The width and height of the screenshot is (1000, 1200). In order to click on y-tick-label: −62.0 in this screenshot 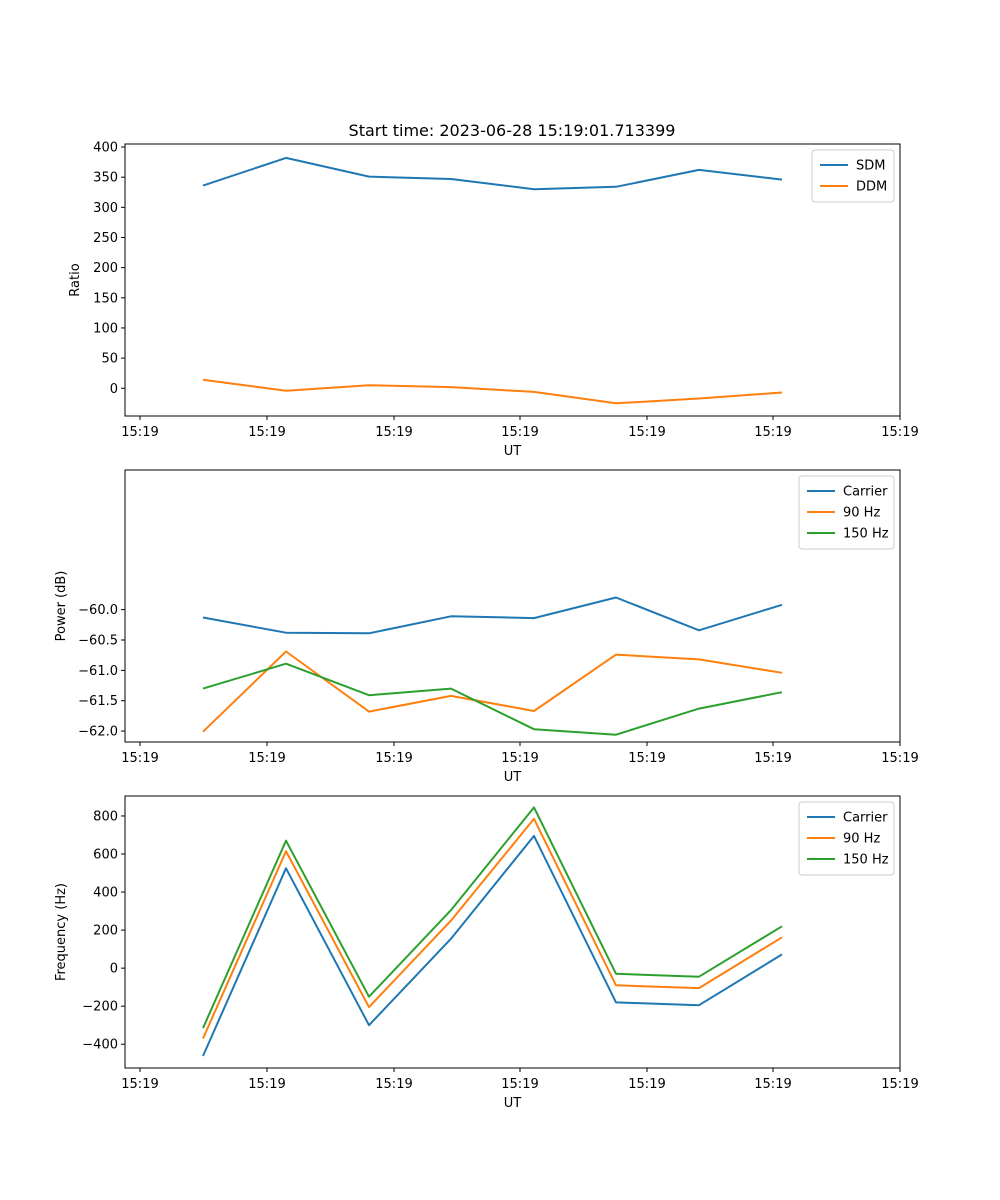, I will do `click(98, 732)`.